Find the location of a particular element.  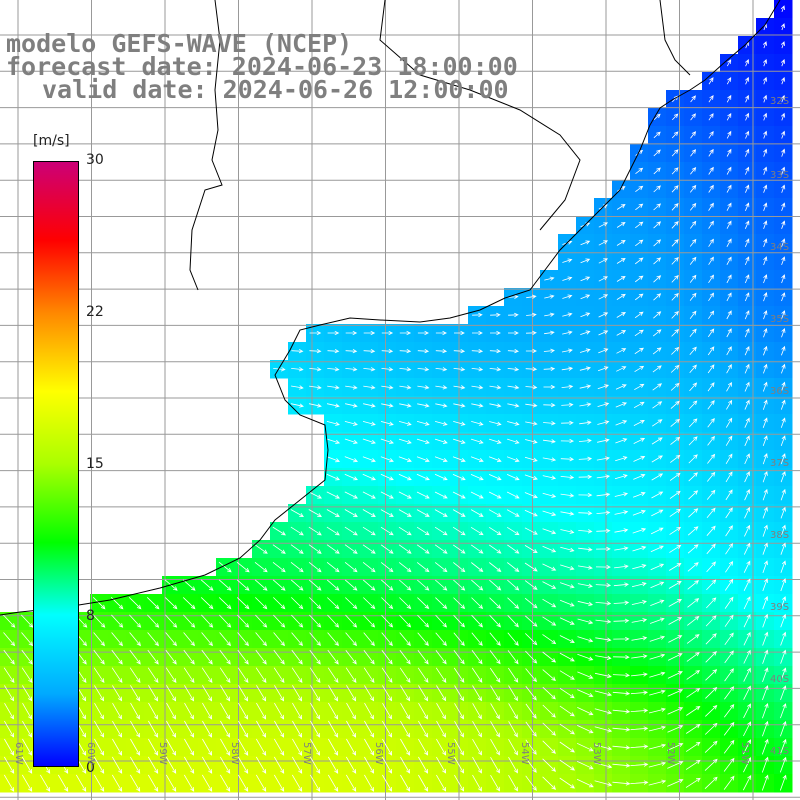

lon-label-59w: 59W is located at coordinates (162, 753).